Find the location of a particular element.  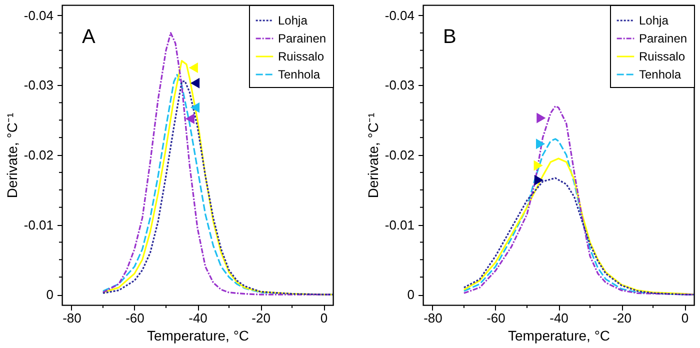

annotation: A is located at coordinates (89, 37).